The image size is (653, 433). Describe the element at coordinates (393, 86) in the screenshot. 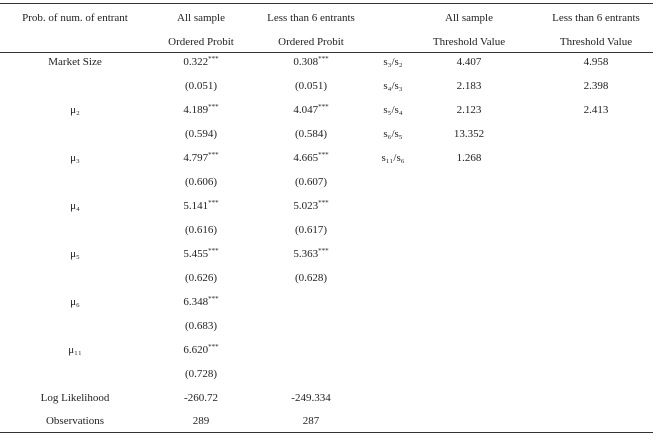

I see `ratio-cell: s₄/s₃` at that location.